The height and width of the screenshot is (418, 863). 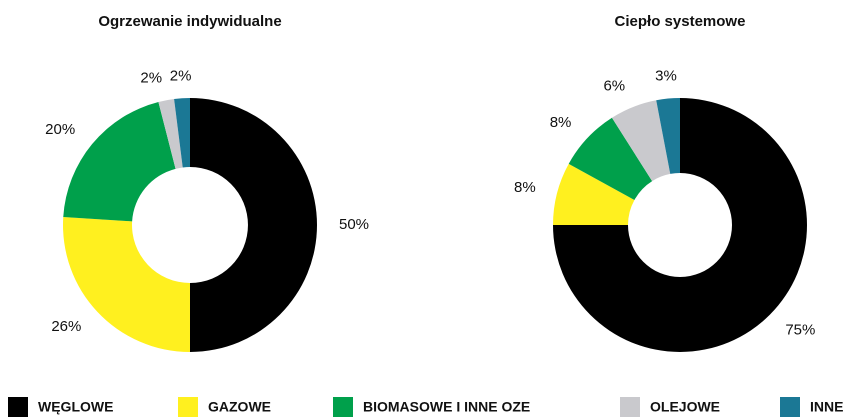 What do you see at coordinates (239, 407) in the screenshot?
I see `legend-label: GAZOWE` at bounding box center [239, 407].